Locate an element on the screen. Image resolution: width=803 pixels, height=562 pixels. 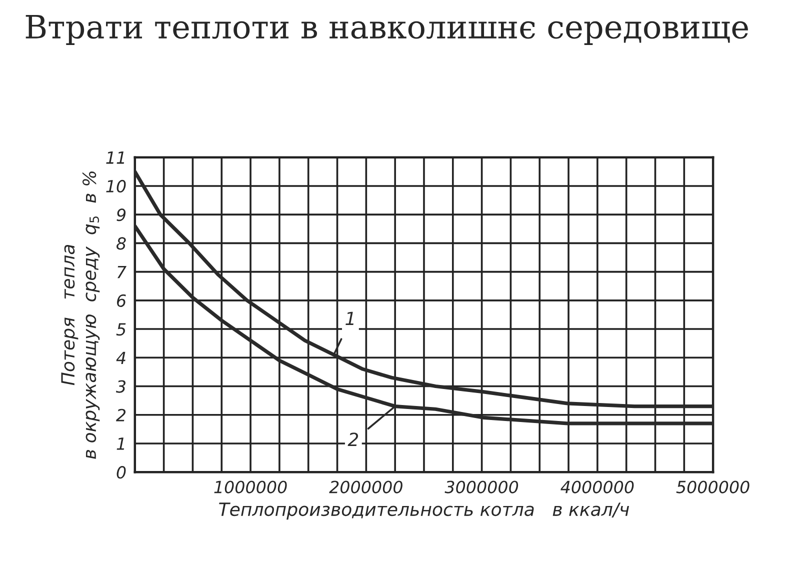
y-tick-label: 7 is located at coordinates (122, 272).